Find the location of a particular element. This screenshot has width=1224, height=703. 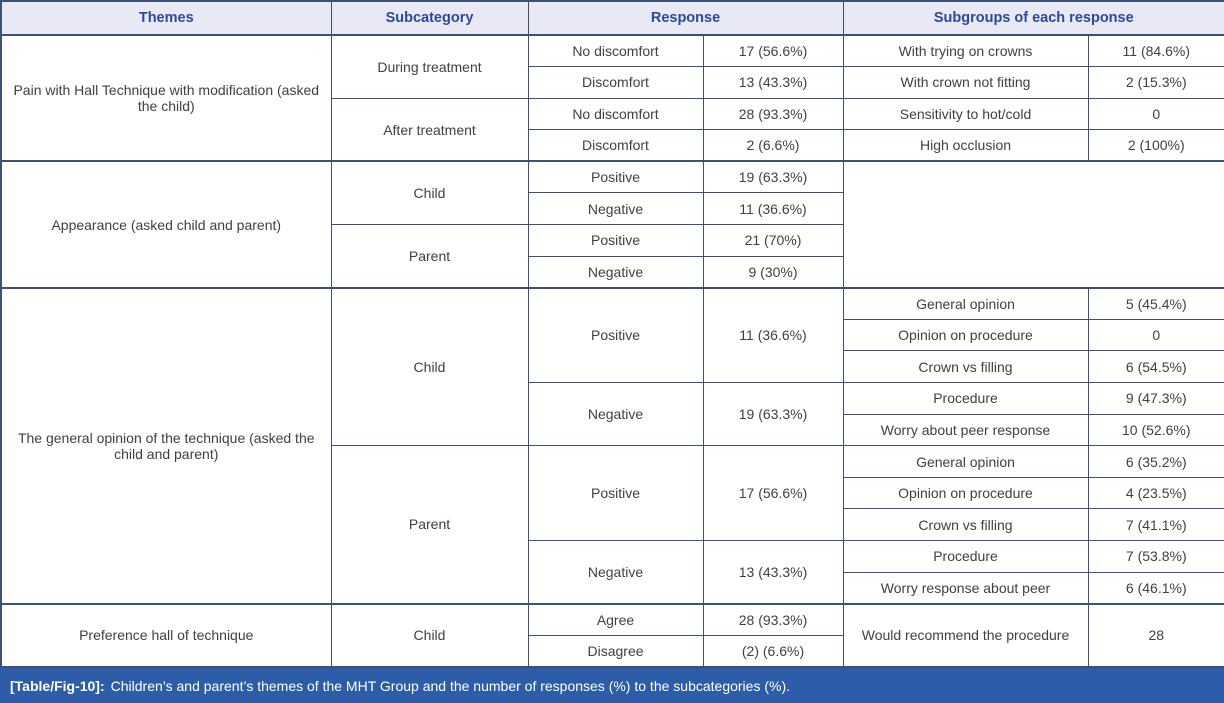

table-row: Negative 11 (36.6%) is located at coordinates (612, 209).